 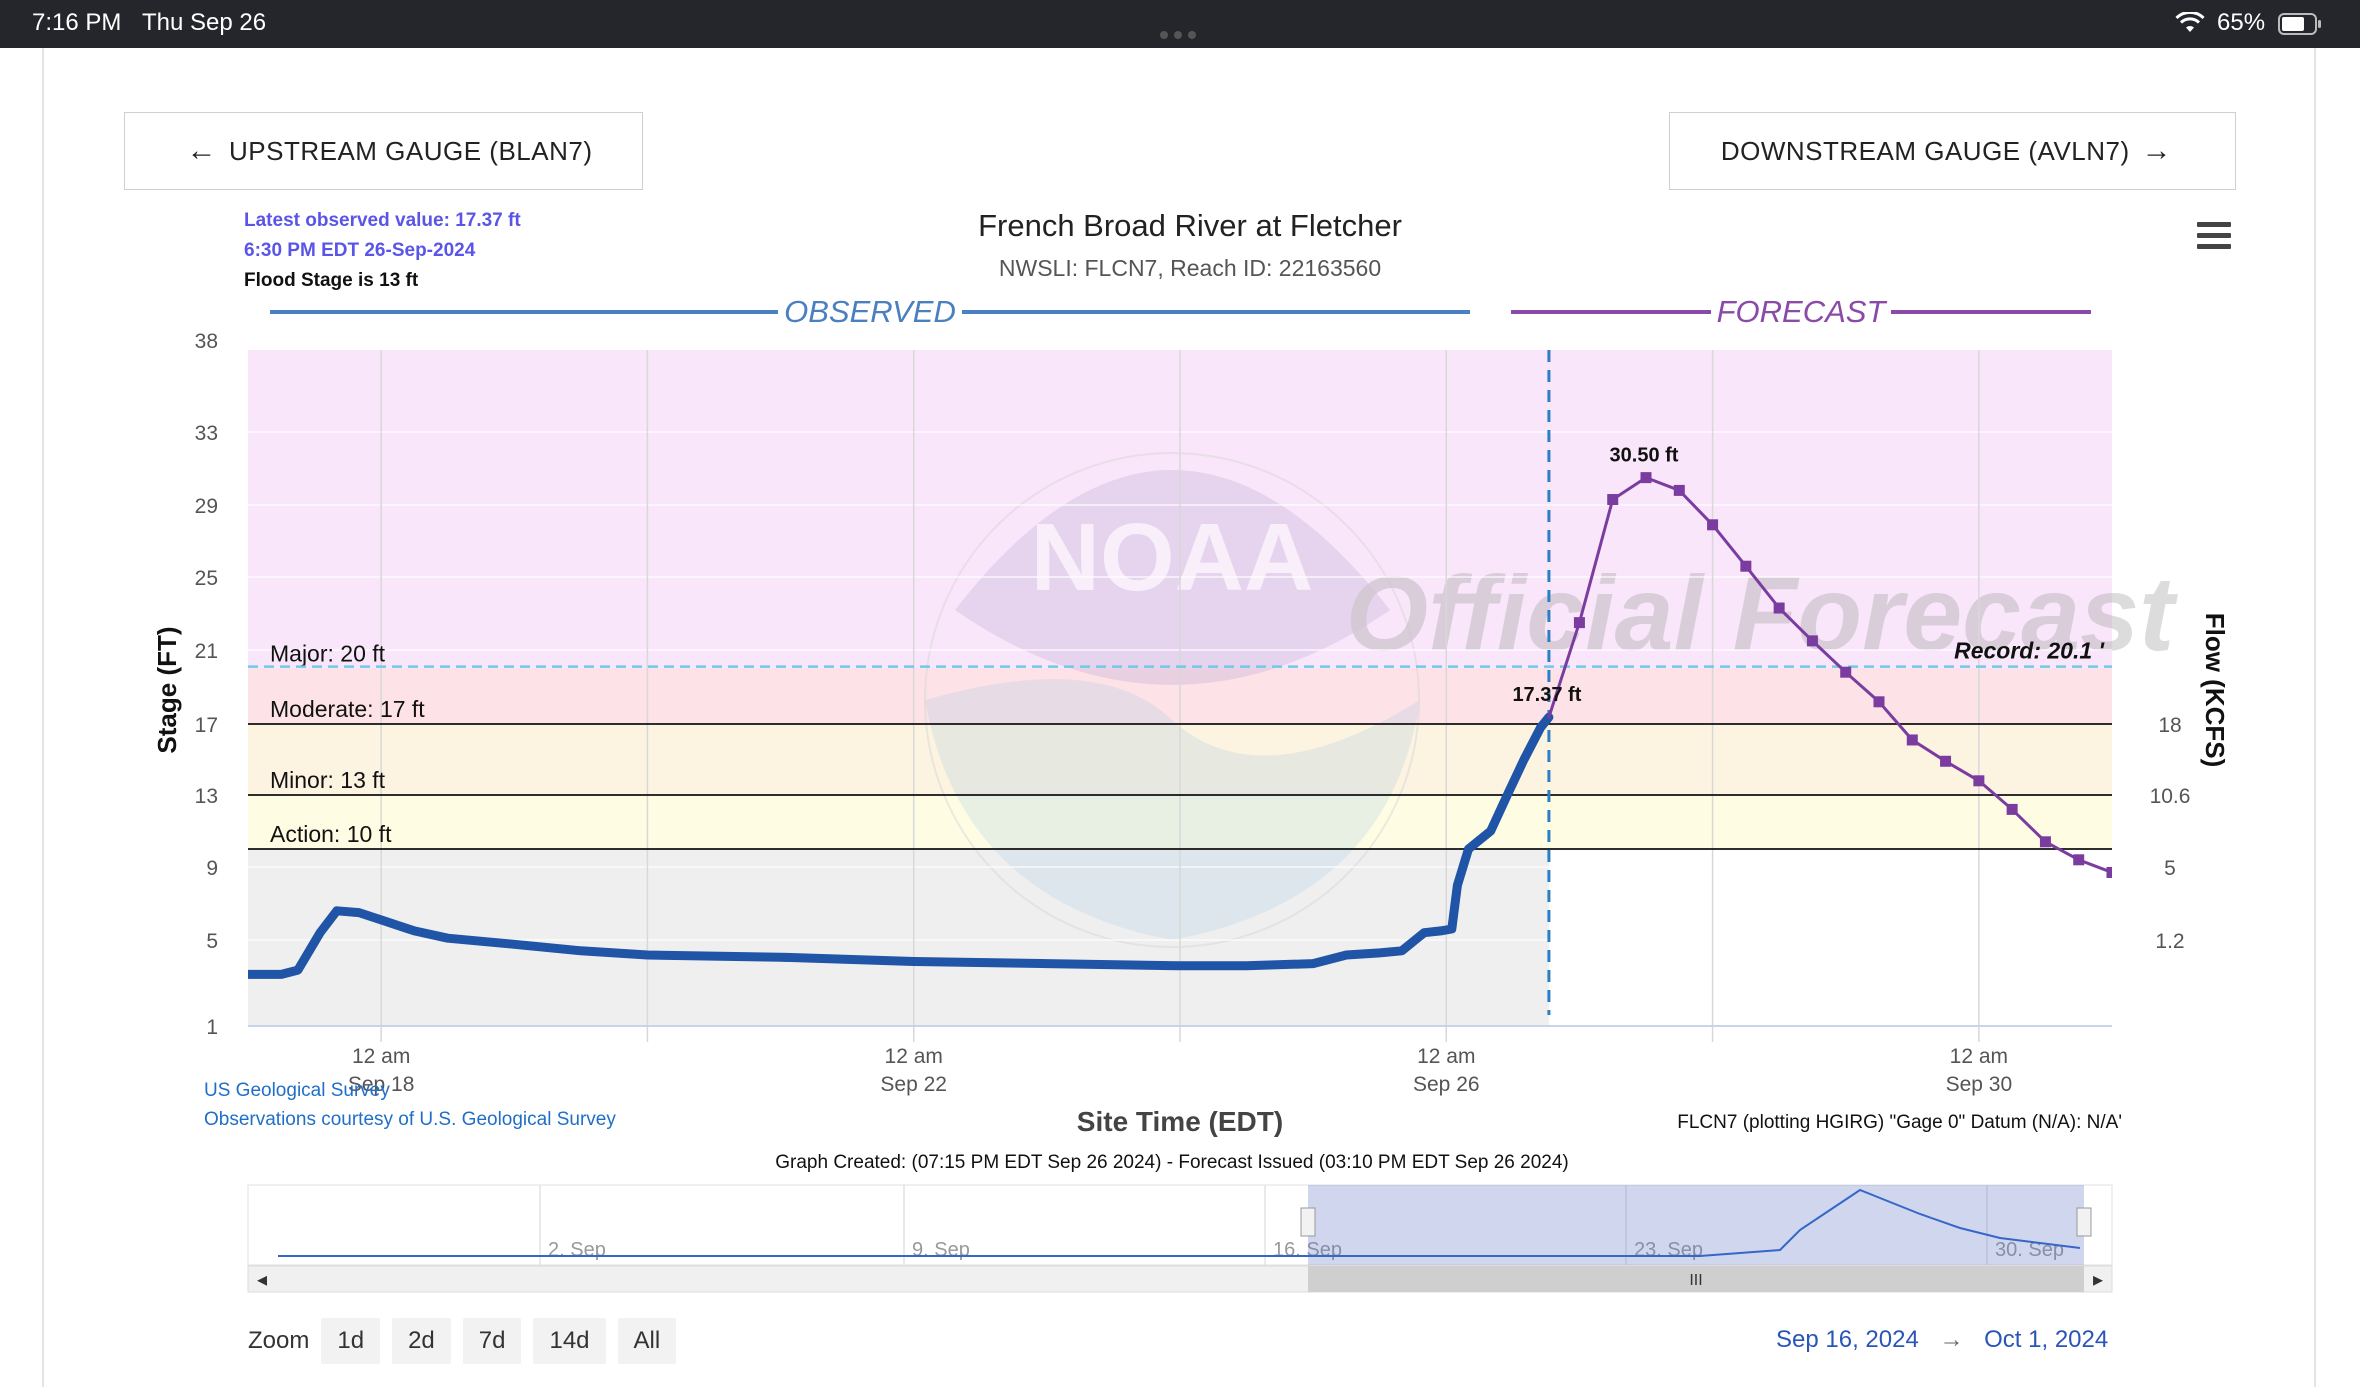 What do you see at coordinates (201, 150) in the screenshot?
I see `arrow-left-icon: ←` at bounding box center [201, 150].